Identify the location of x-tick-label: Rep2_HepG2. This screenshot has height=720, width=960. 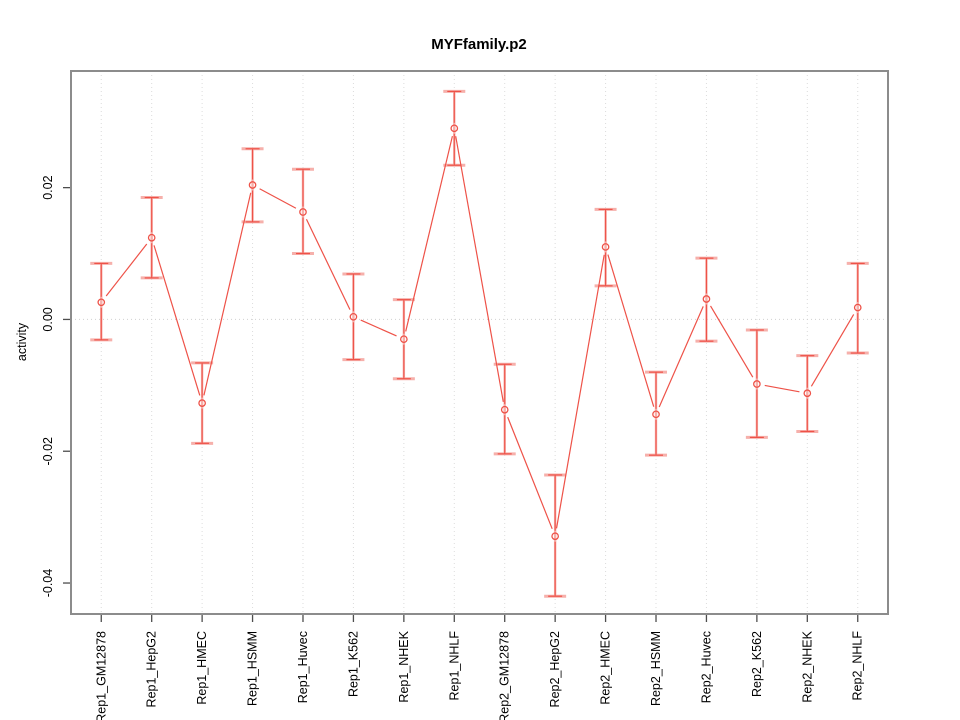
(555, 669).